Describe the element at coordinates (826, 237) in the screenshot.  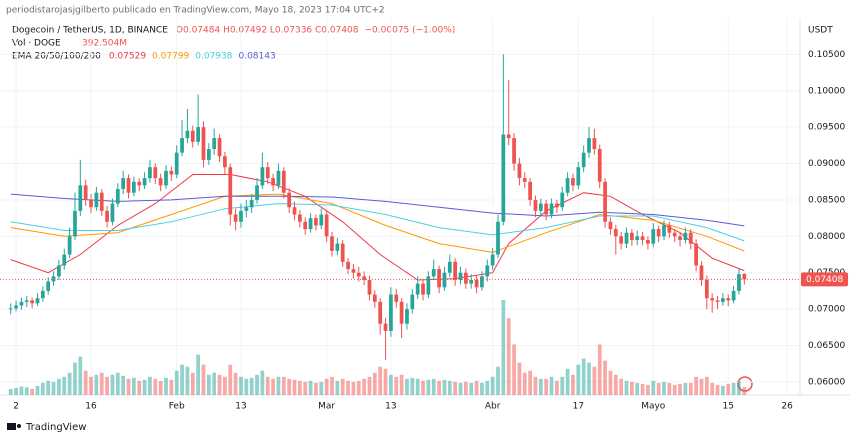
I see `y-tick-label: 0.08000` at that location.